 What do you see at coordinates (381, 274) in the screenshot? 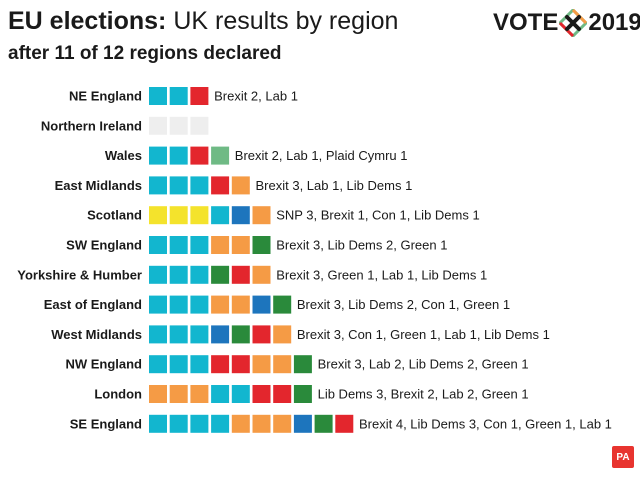
I see `region-result-text: Brexit 3, Green 1, Lab 1, Lib Dems 1` at bounding box center [381, 274].